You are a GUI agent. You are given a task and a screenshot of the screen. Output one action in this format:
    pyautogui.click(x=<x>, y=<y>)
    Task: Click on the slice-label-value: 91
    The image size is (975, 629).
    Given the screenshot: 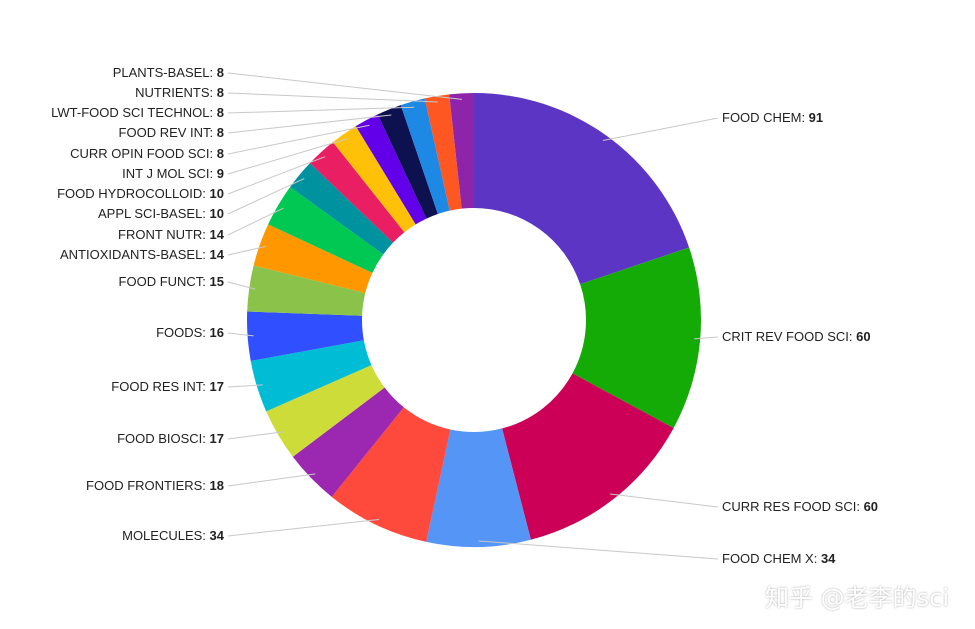 What is the action you would take?
    pyautogui.click(x=816, y=117)
    